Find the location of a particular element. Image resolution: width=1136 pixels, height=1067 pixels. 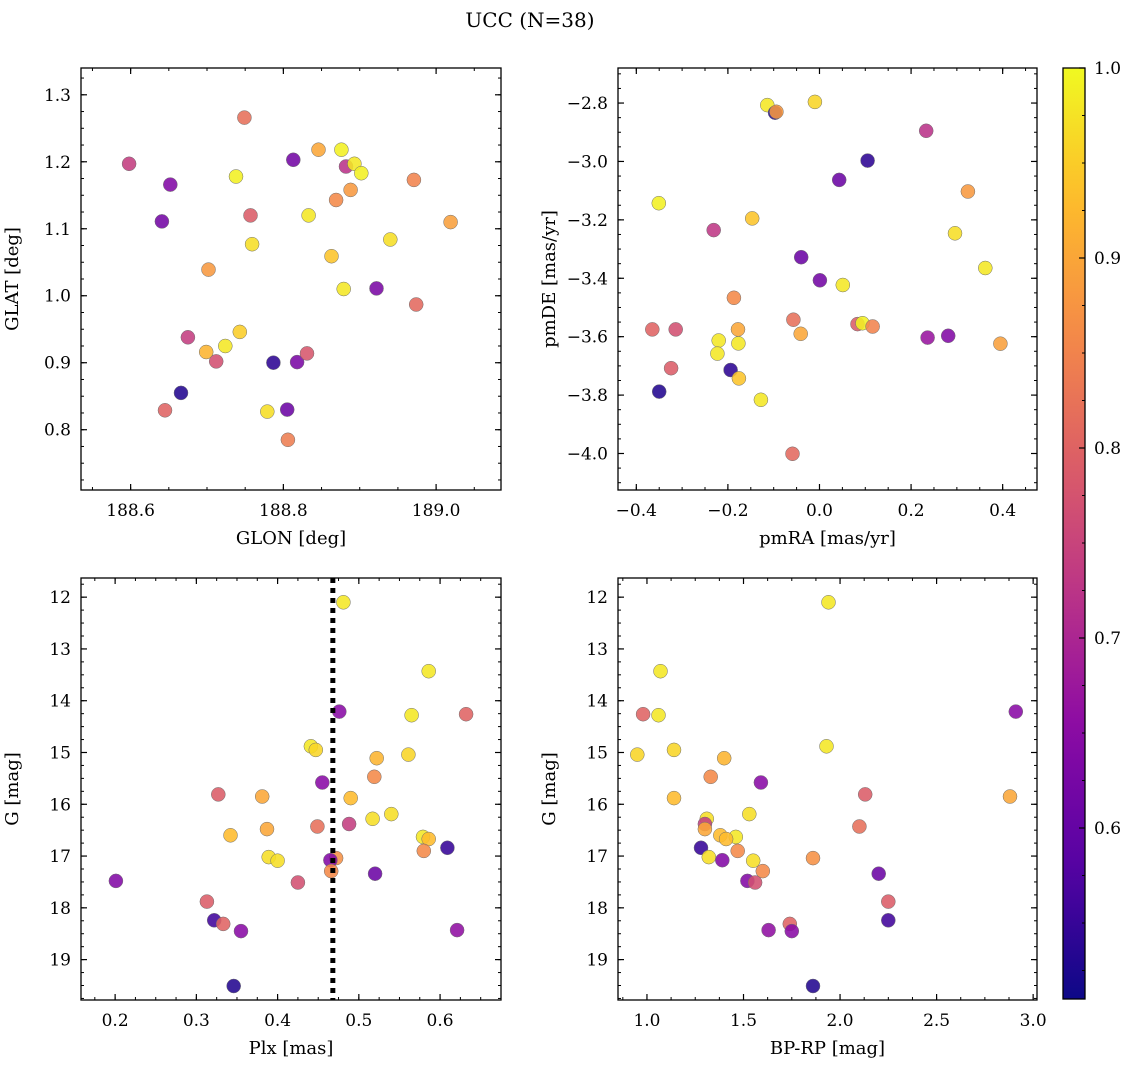

colorbar-tick-label: 0.6 is located at coordinates (1107, 829).